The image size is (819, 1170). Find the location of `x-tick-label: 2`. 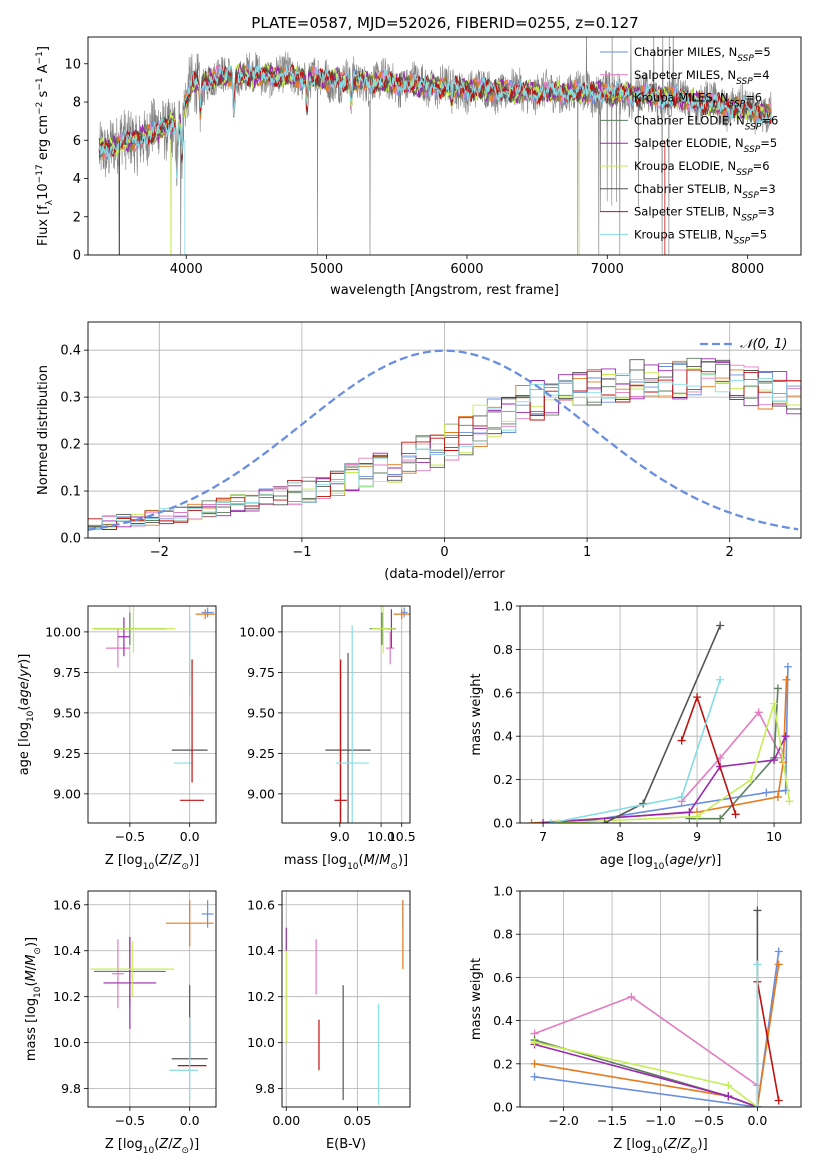

x-tick-label: 2 is located at coordinates (730, 552).